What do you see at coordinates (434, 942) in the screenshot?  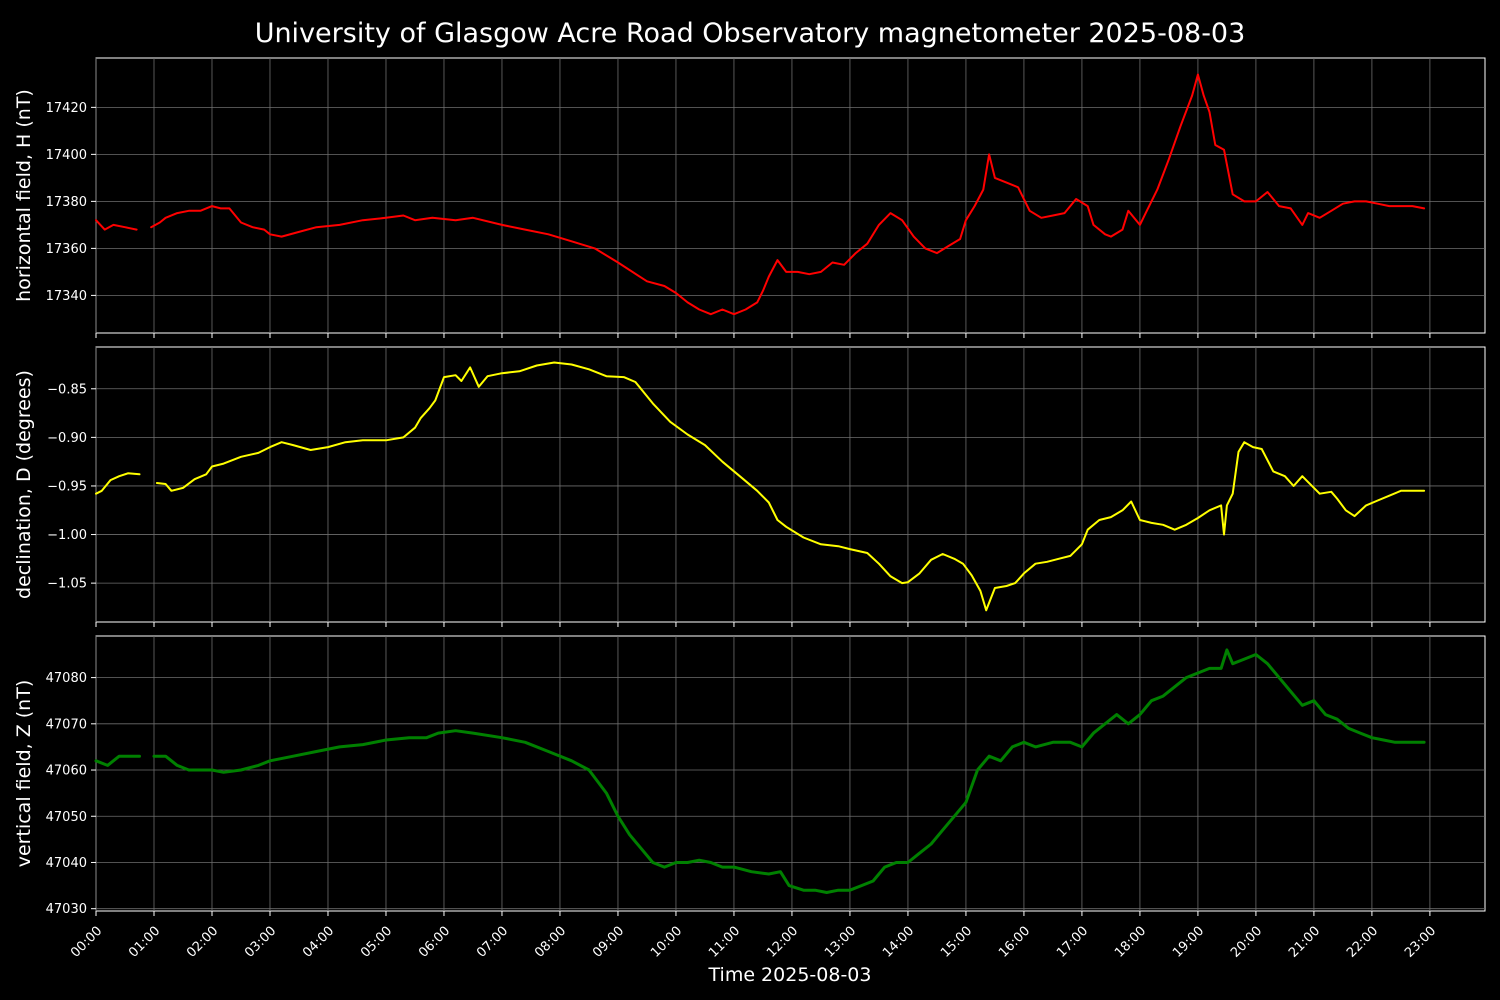 I see `x-tick-label: 06:00` at bounding box center [434, 942].